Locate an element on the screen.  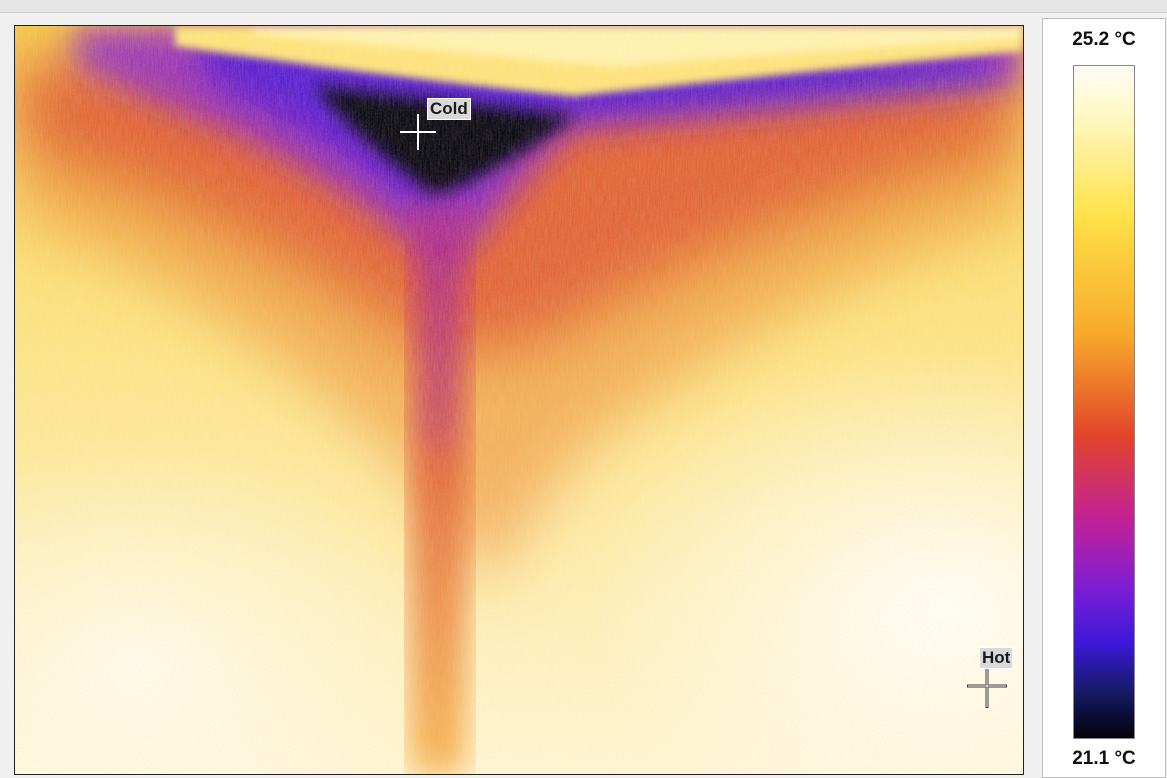
temperature-scale: 25.2 °C 21.1 °C is located at coordinates (1104, 398).